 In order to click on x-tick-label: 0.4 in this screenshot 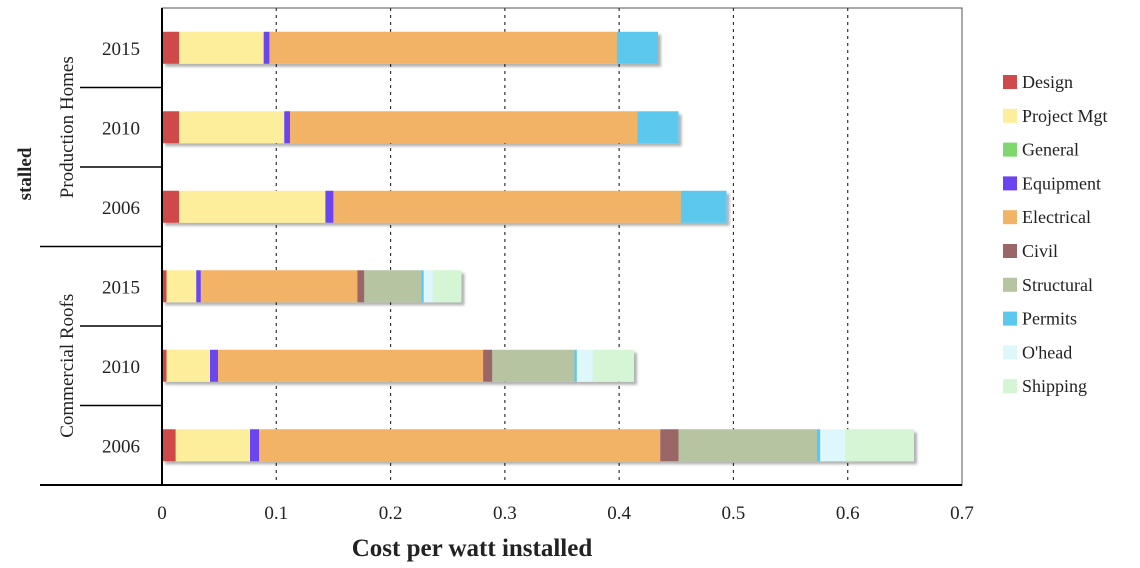, I will do `click(619, 513)`.